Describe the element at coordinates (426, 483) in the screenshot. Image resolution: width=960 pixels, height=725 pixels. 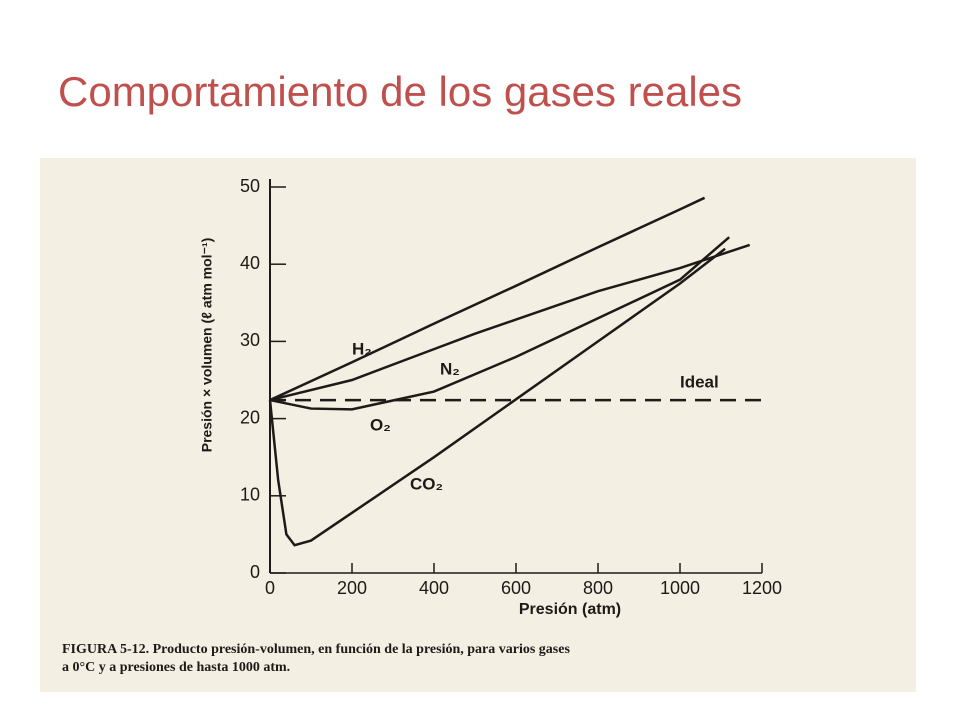
I see `series-label: CO₂` at that location.